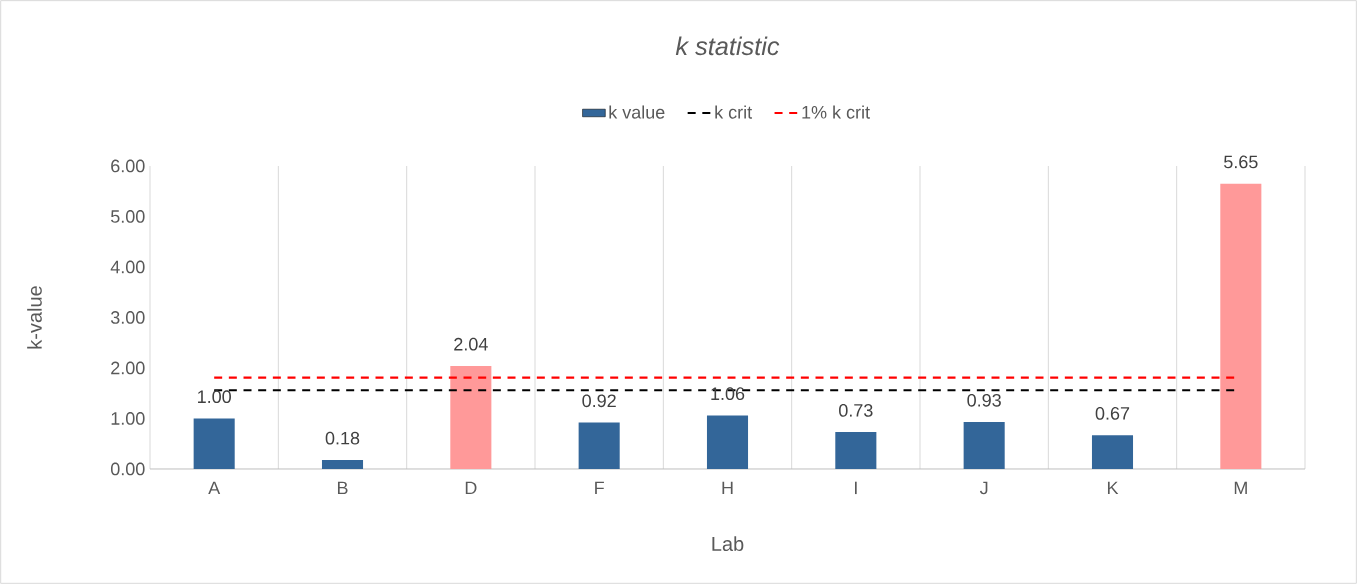 This screenshot has width=1357, height=584. What do you see at coordinates (856, 410) in the screenshot?
I see `data-label: 0.73` at bounding box center [856, 410].